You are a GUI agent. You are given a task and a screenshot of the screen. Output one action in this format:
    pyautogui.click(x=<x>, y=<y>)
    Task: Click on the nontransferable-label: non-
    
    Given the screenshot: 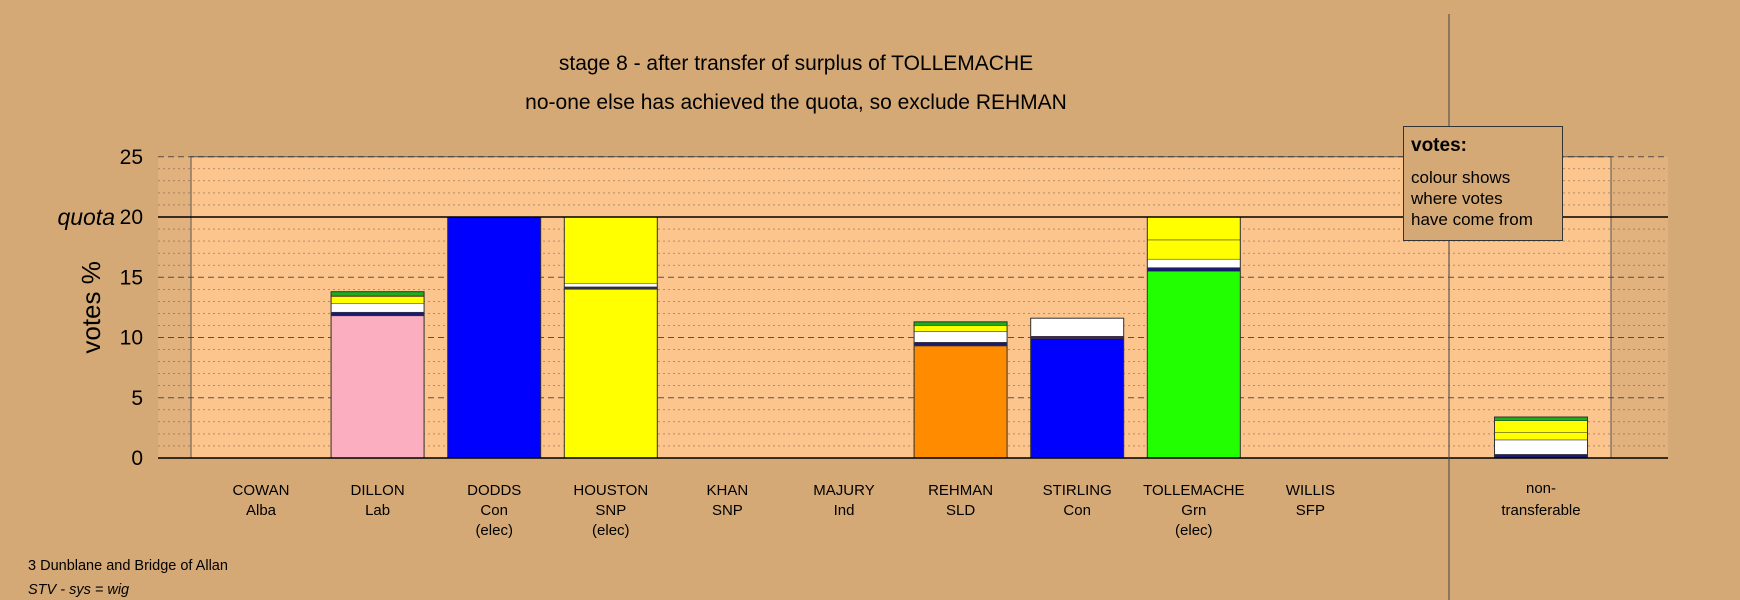 What is the action you would take?
    pyautogui.click(x=1541, y=488)
    